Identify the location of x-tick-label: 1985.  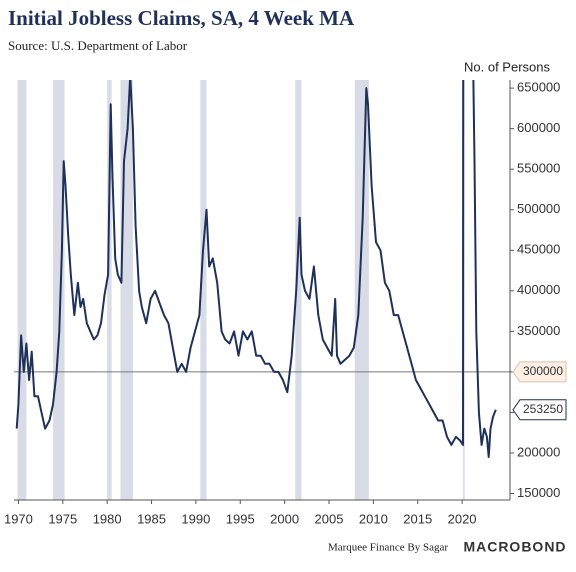
(151, 518).